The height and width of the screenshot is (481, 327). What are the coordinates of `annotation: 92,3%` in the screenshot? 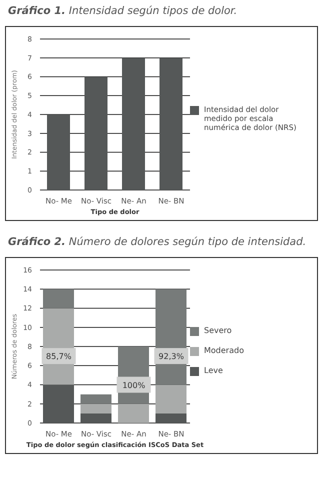 It's located at (171, 357).